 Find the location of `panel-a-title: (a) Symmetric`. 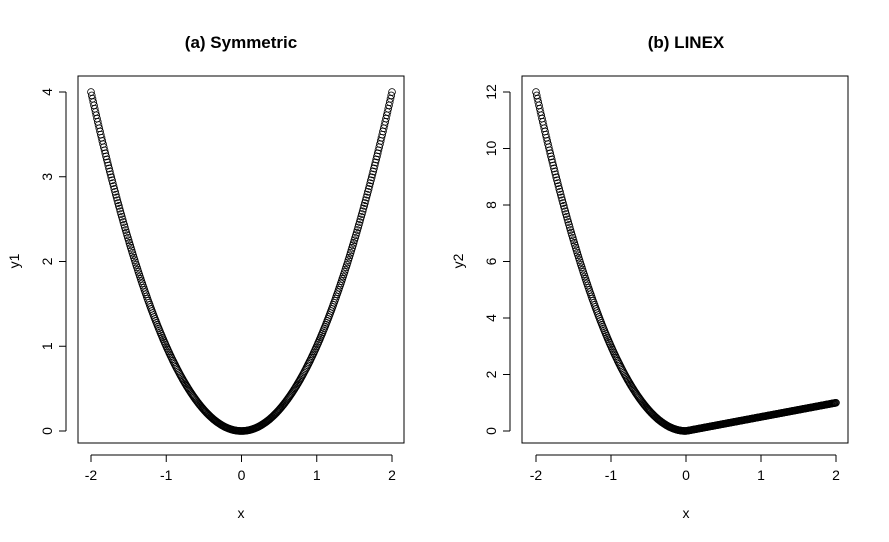

panel-a-title: (a) Symmetric is located at coordinates (241, 42).